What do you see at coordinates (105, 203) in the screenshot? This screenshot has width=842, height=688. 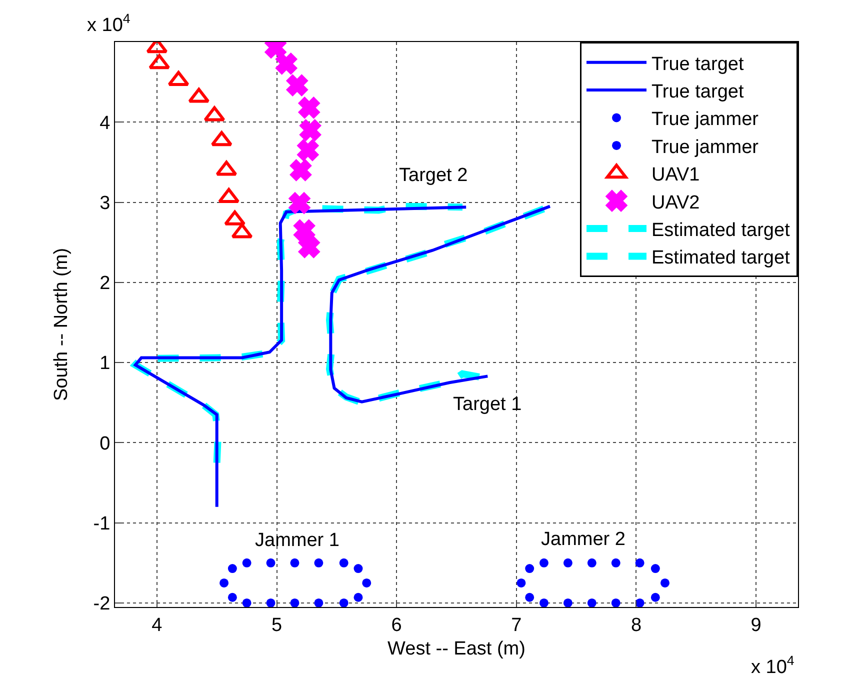 I see `y-tick-label: 3` at bounding box center [105, 203].